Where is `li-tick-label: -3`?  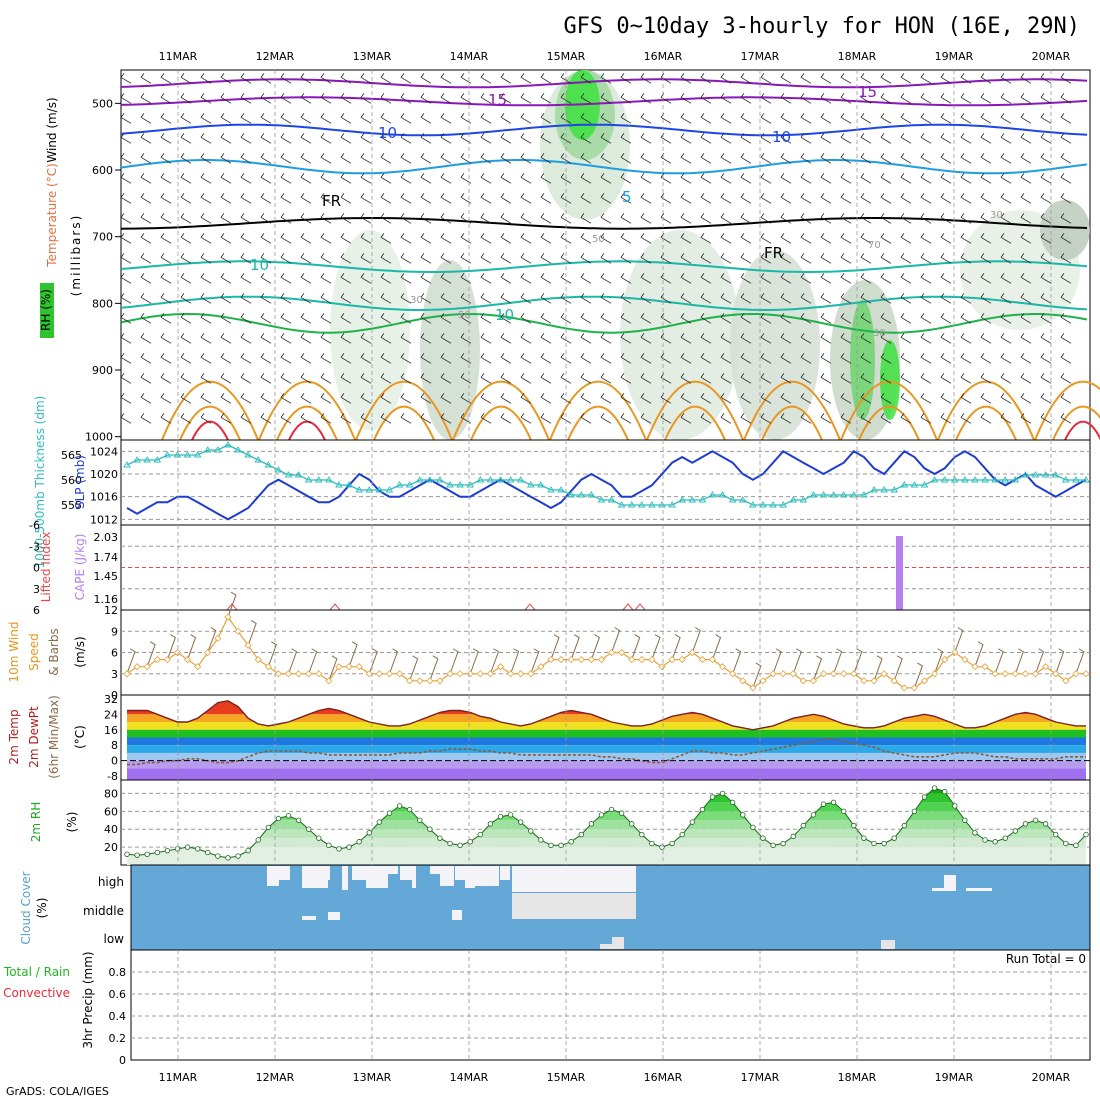 li-tick-label: -3 is located at coordinates (34, 546).